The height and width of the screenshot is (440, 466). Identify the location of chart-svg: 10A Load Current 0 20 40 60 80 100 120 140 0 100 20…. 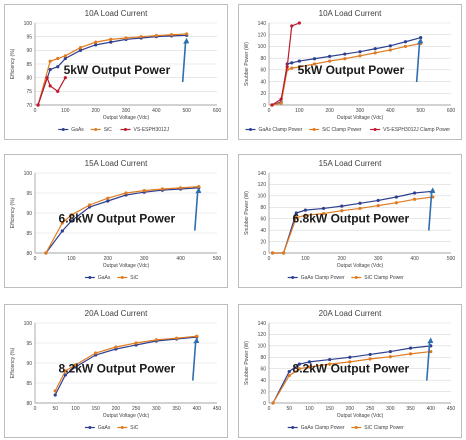
(349, 71).